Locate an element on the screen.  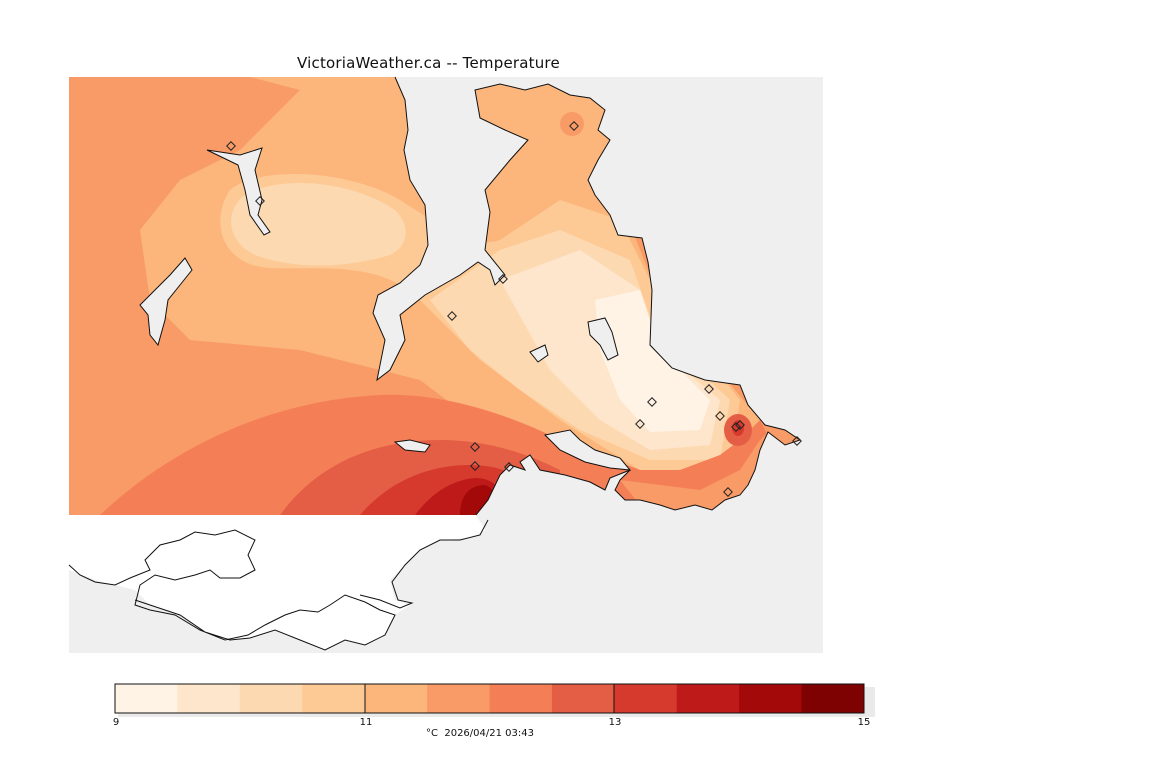
unmapped-land is located at coordinates (277, 582).